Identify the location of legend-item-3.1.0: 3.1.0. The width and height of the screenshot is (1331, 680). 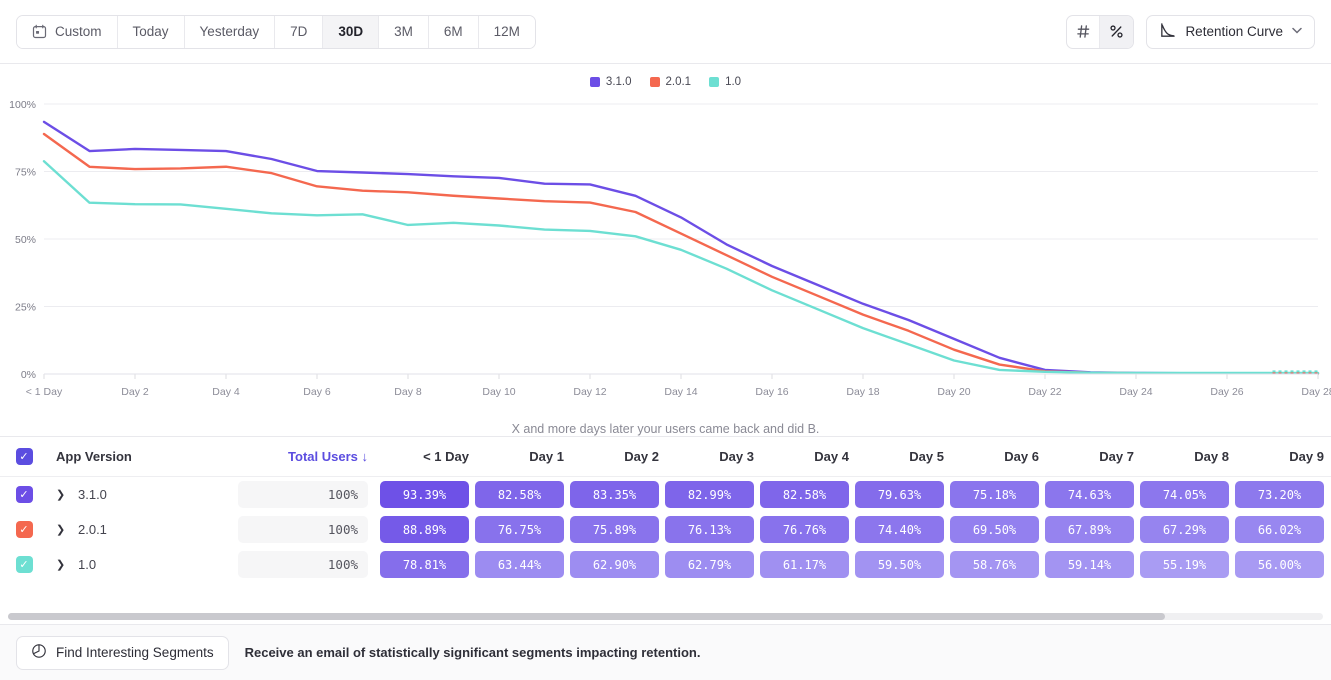
(610, 82).